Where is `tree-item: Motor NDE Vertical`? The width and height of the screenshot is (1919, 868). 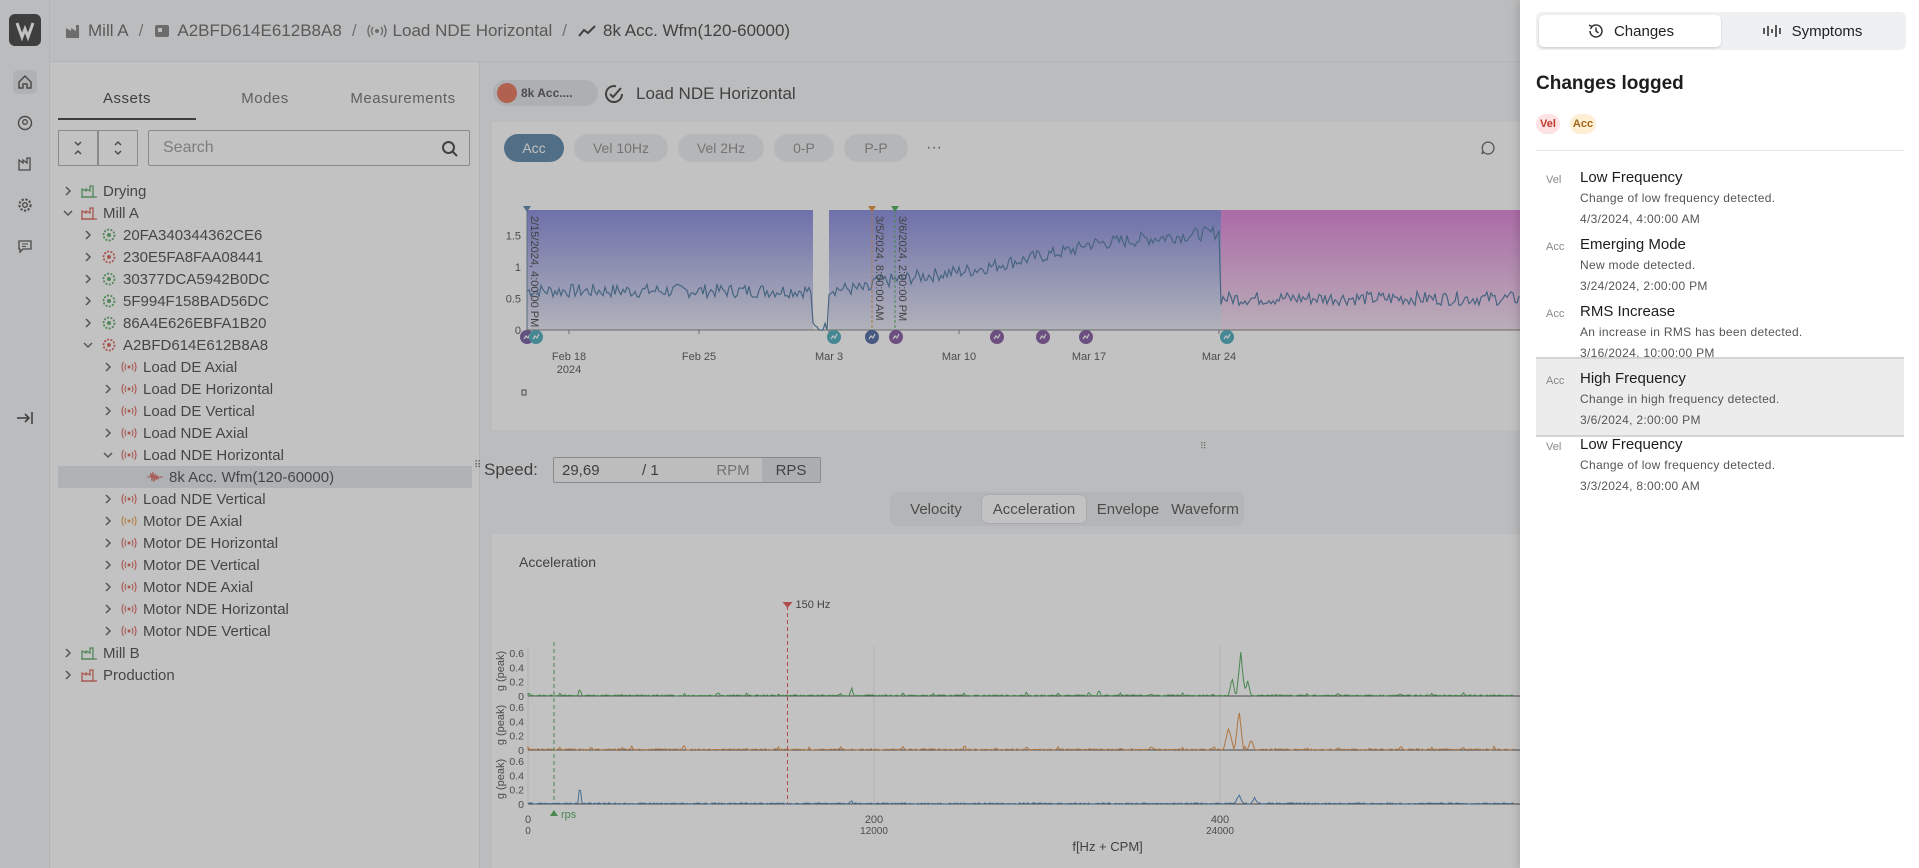
tree-item: Motor NDE Vertical is located at coordinates (265, 631).